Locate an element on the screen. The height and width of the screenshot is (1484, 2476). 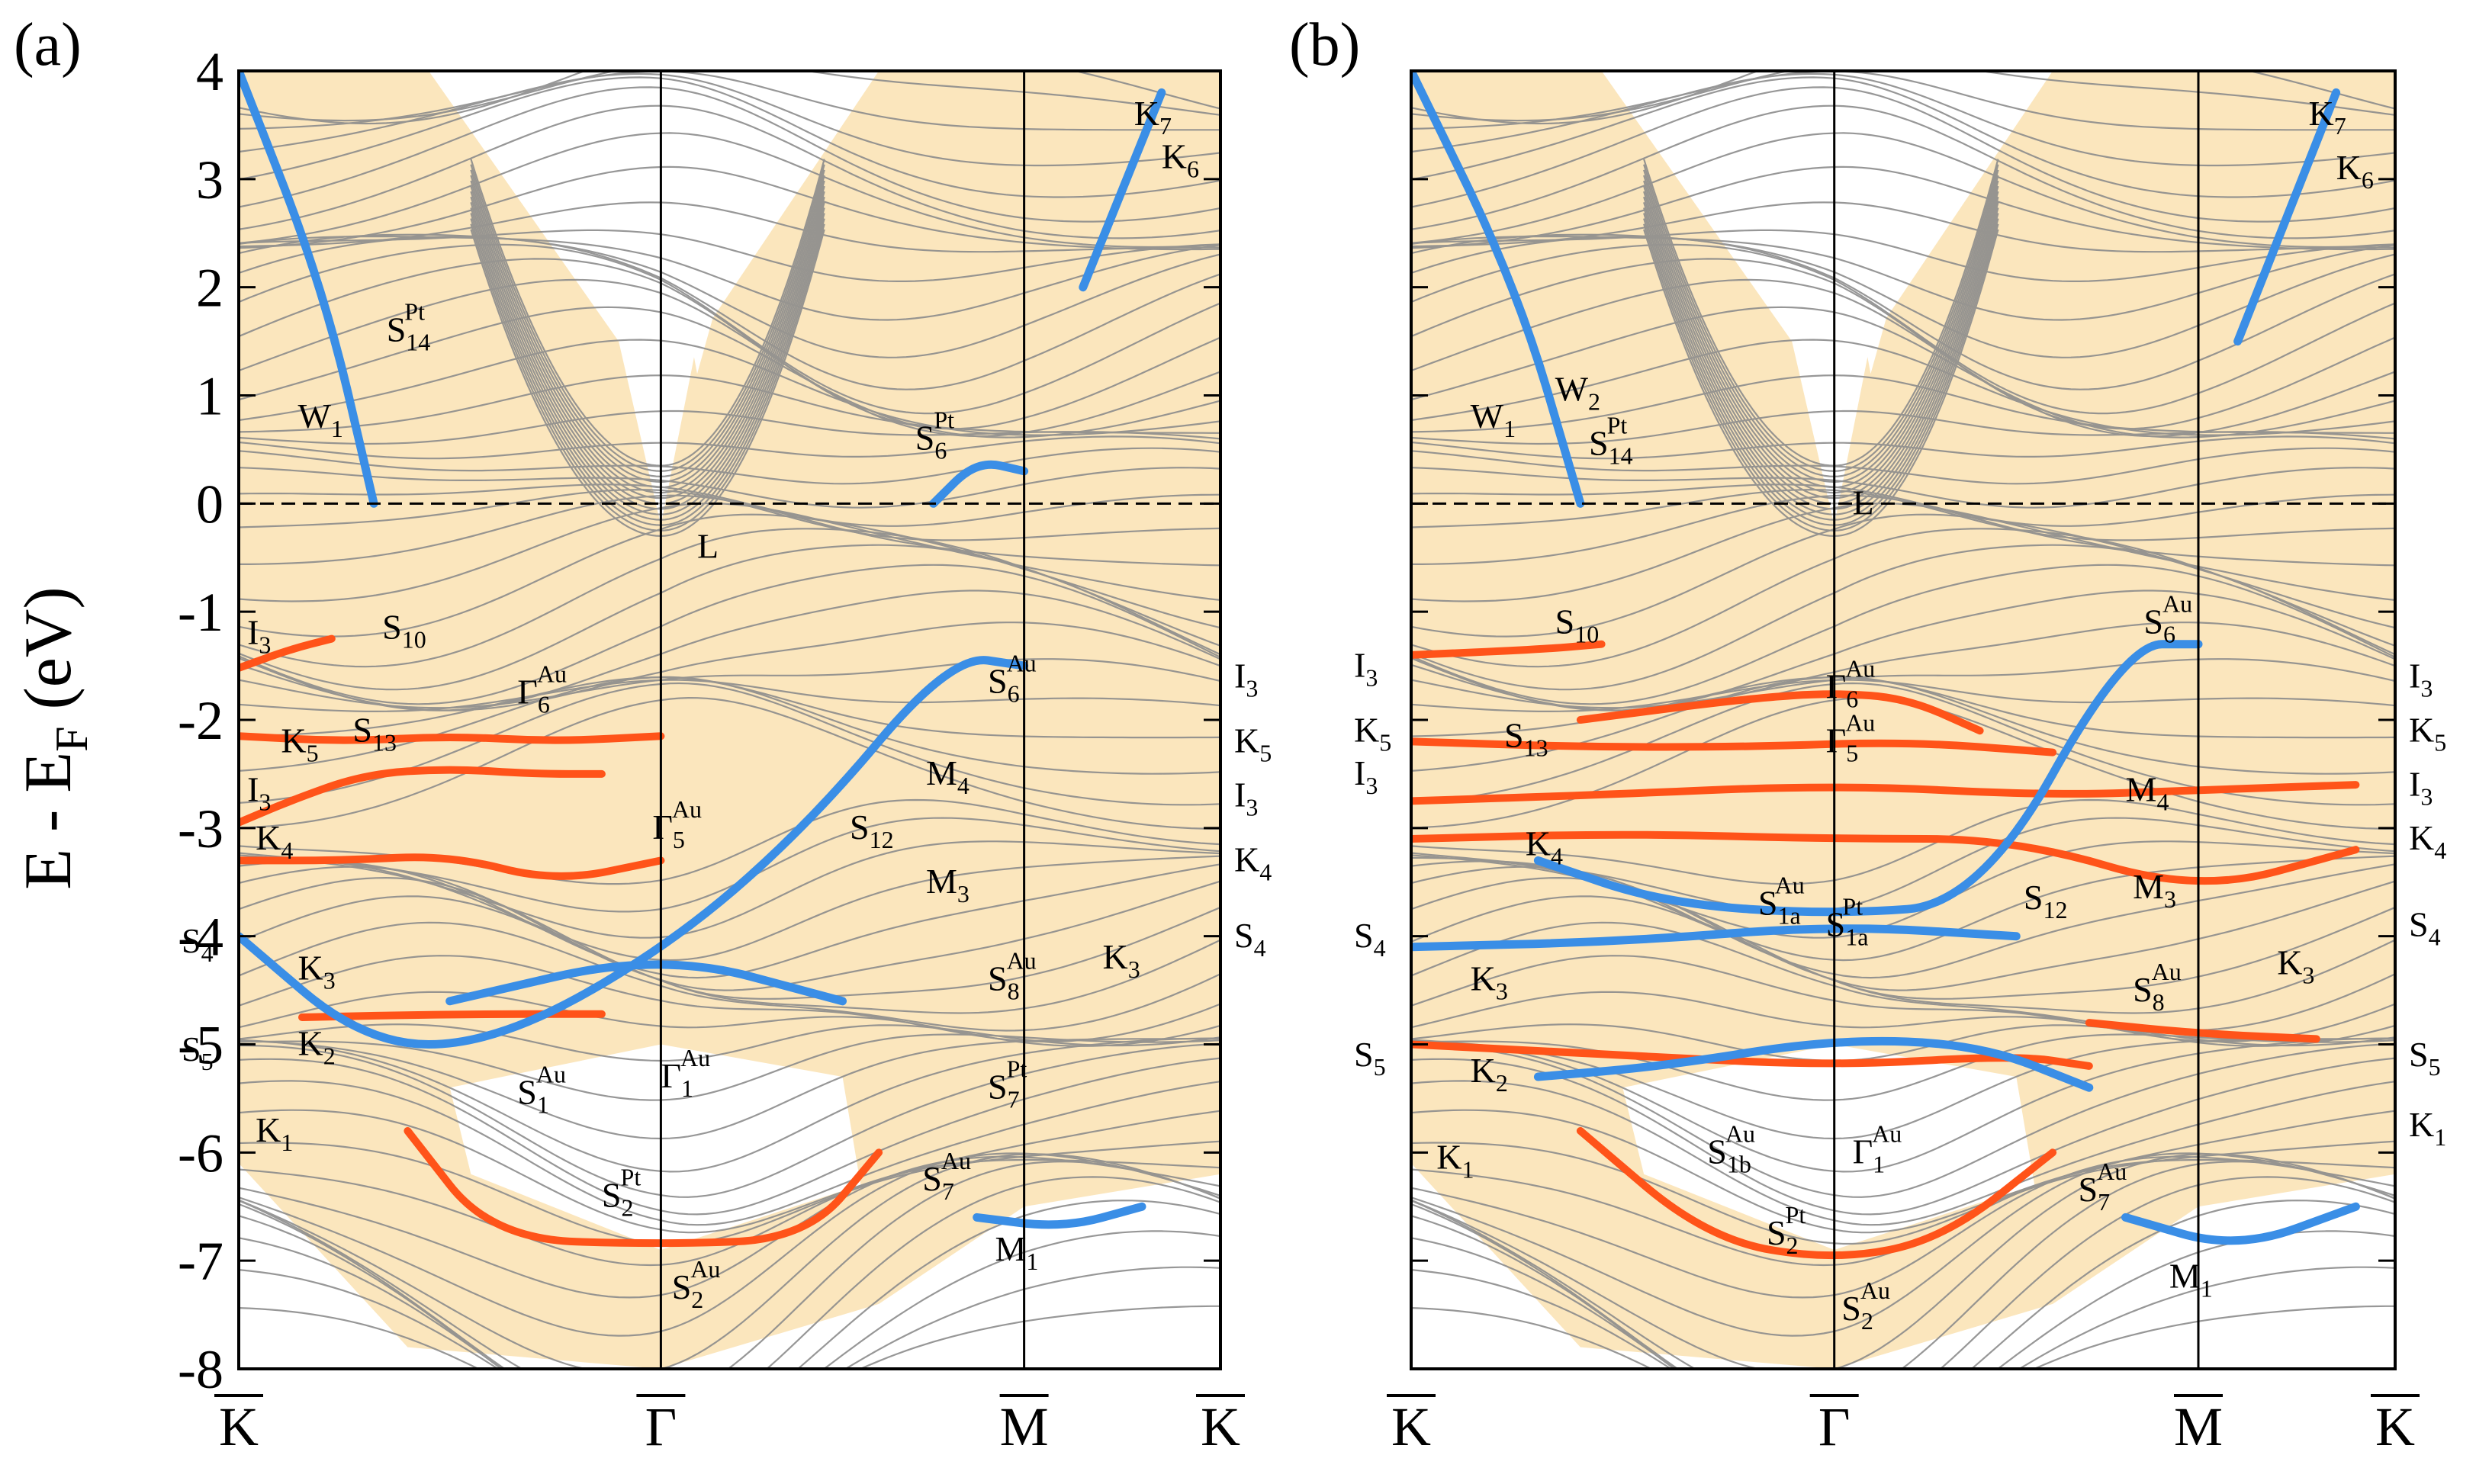
state-label: S1Au is located at coordinates (541, 1090).